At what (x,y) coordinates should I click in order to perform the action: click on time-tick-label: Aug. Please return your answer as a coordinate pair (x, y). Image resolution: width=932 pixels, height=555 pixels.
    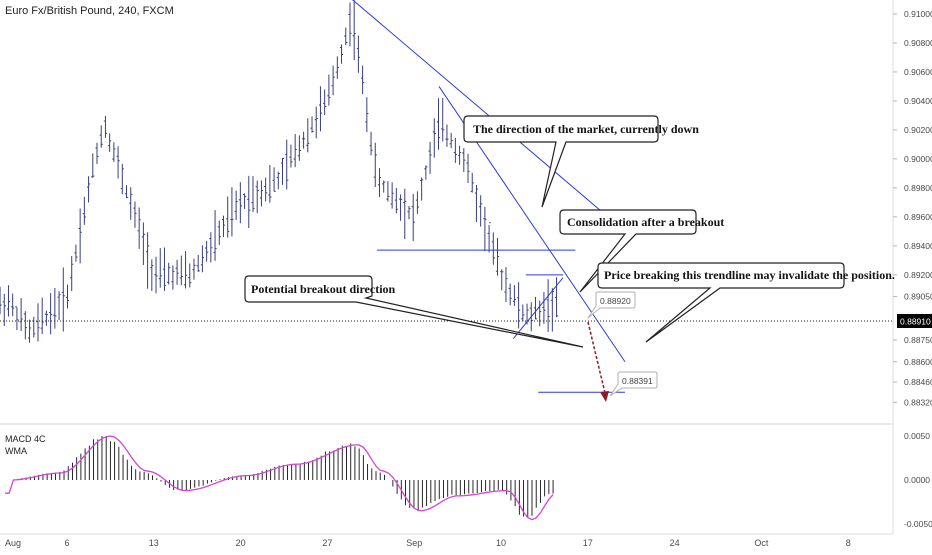
    Looking at the image, I should click on (13, 543).